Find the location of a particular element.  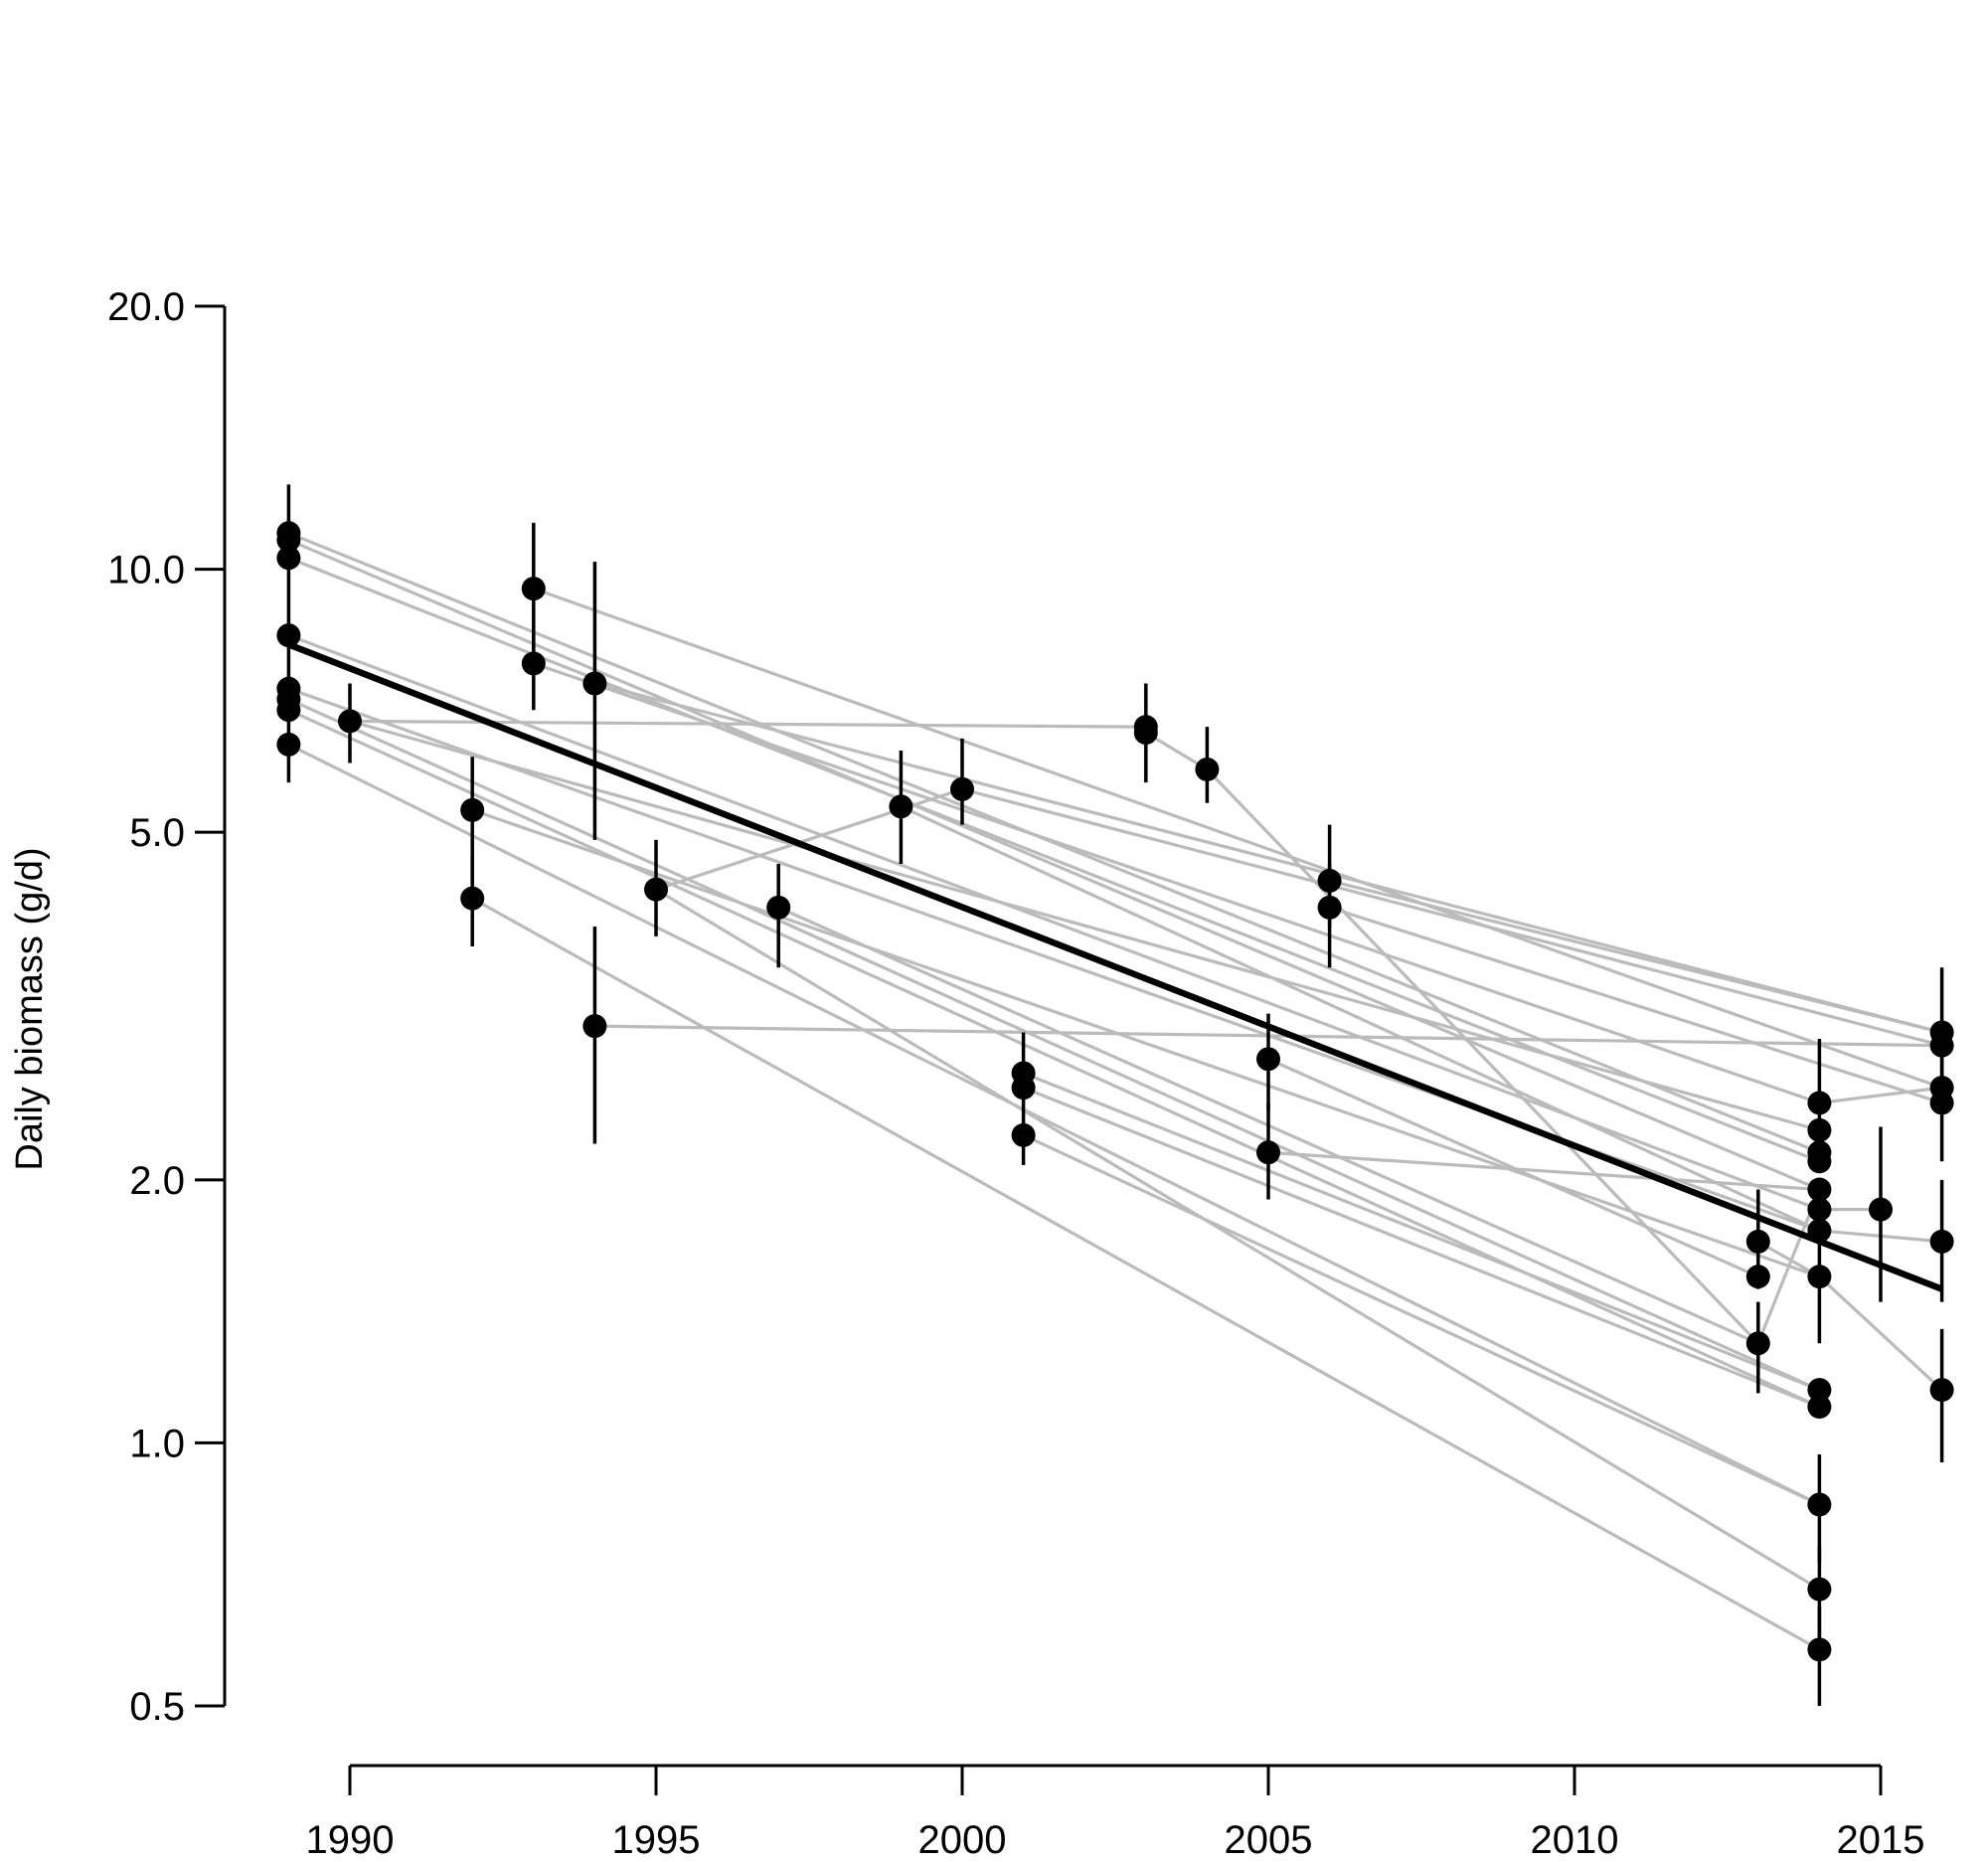

y-tick-label: 0.5 is located at coordinates (157, 1707).